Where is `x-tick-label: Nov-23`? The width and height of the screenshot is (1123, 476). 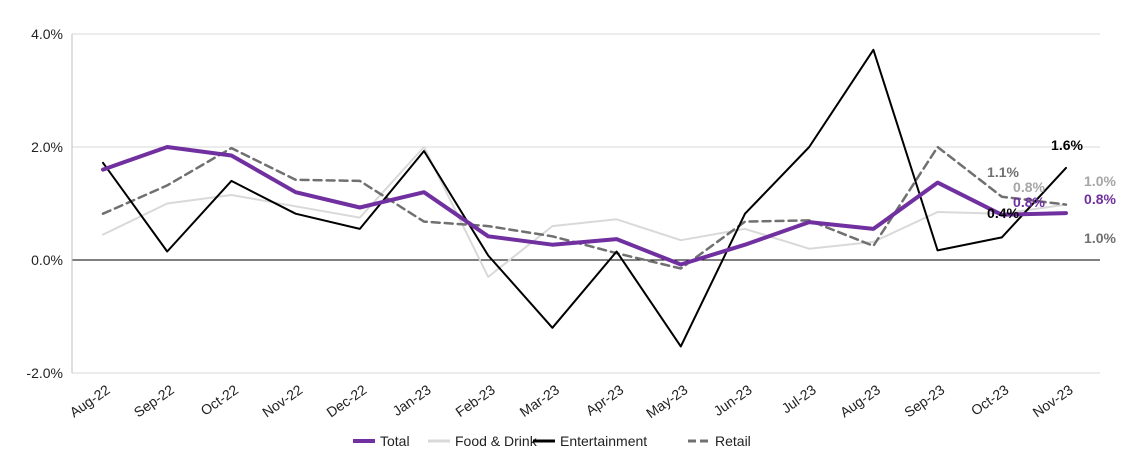
x-tick-label: Nov-23 is located at coordinates (1053, 400).